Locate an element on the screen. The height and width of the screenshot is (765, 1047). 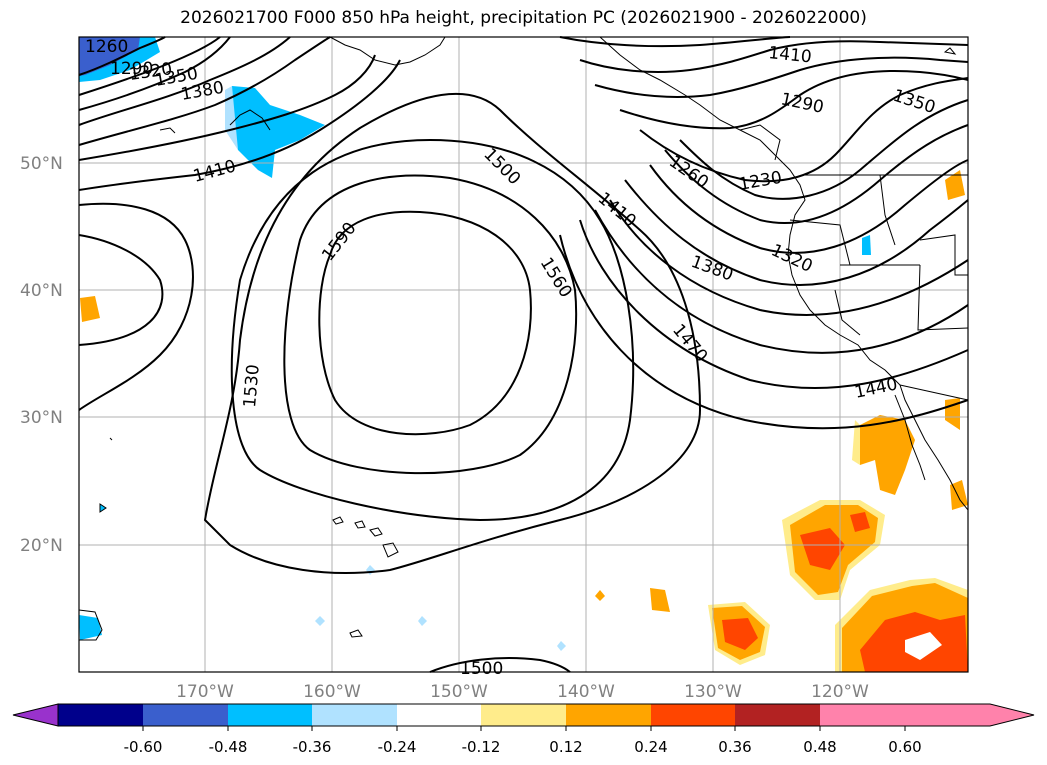
contour-label: 1230 is located at coordinates (760, 181).